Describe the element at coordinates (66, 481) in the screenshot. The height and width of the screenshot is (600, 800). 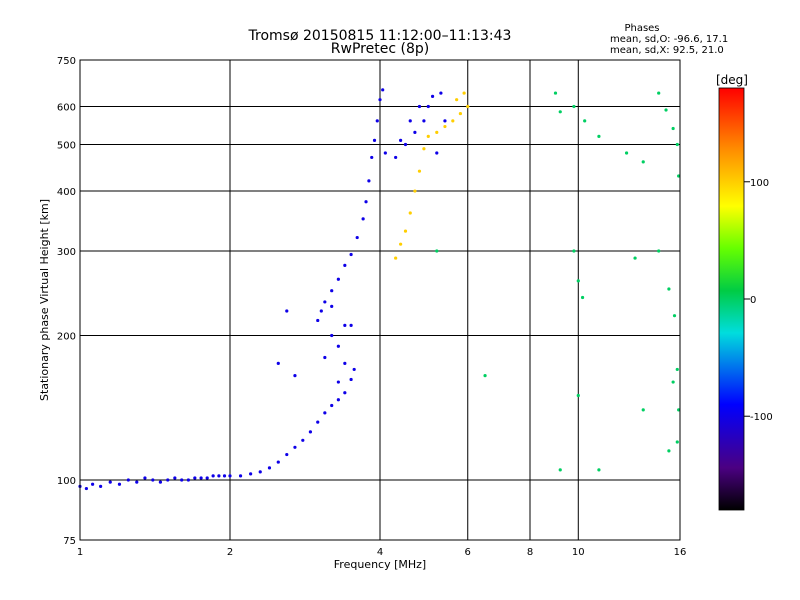
I see `y-tick-label: 100` at that location.